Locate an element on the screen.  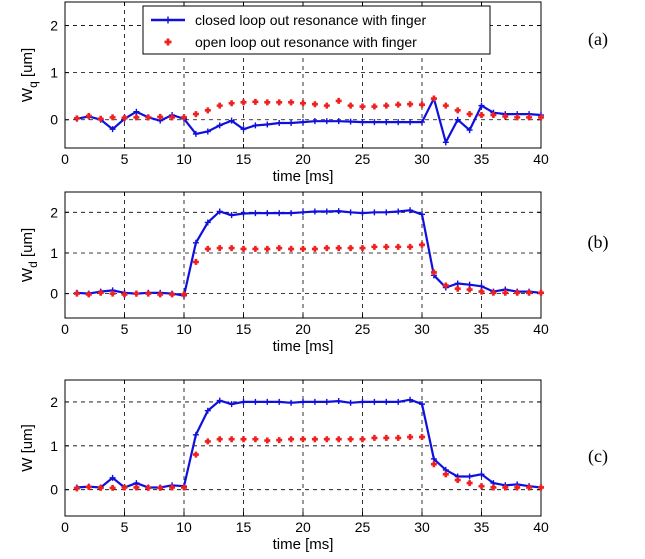
y-axis-label: Wq [um] is located at coordinates (29, 75).